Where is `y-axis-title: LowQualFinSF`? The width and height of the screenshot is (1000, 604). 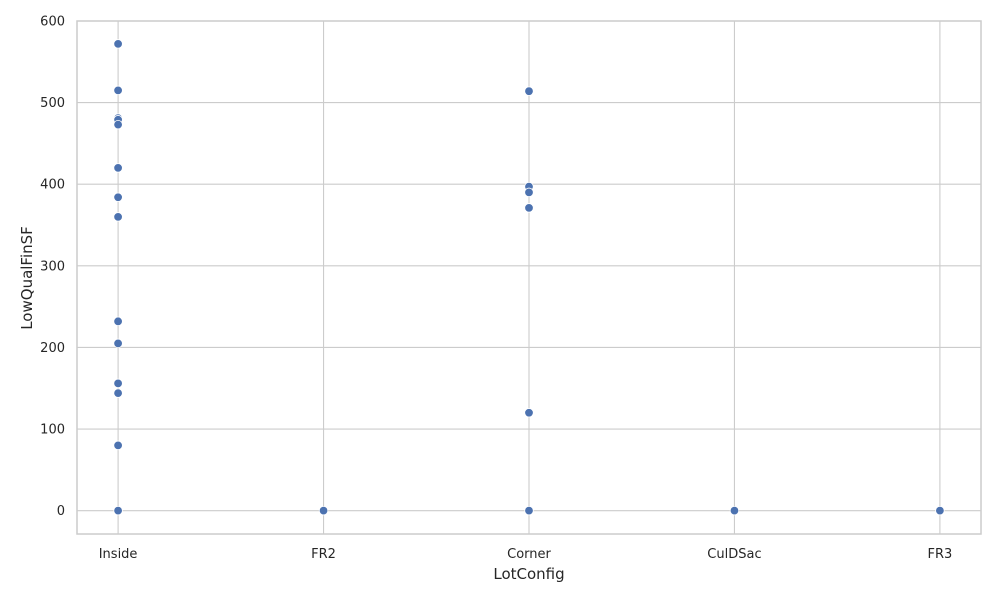 y-axis-title: LowQualFinSF is located at coordinates (27, 278).